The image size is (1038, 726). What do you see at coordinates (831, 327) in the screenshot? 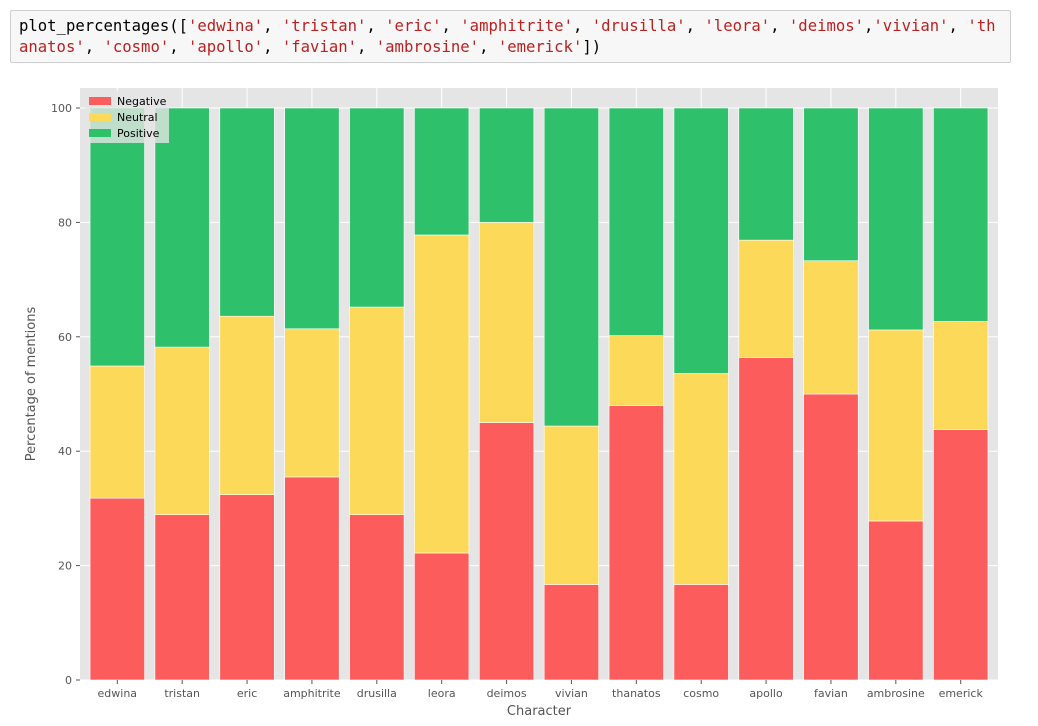
I see `bar-segment-neutral-favian` at bounding box center [831, 327].